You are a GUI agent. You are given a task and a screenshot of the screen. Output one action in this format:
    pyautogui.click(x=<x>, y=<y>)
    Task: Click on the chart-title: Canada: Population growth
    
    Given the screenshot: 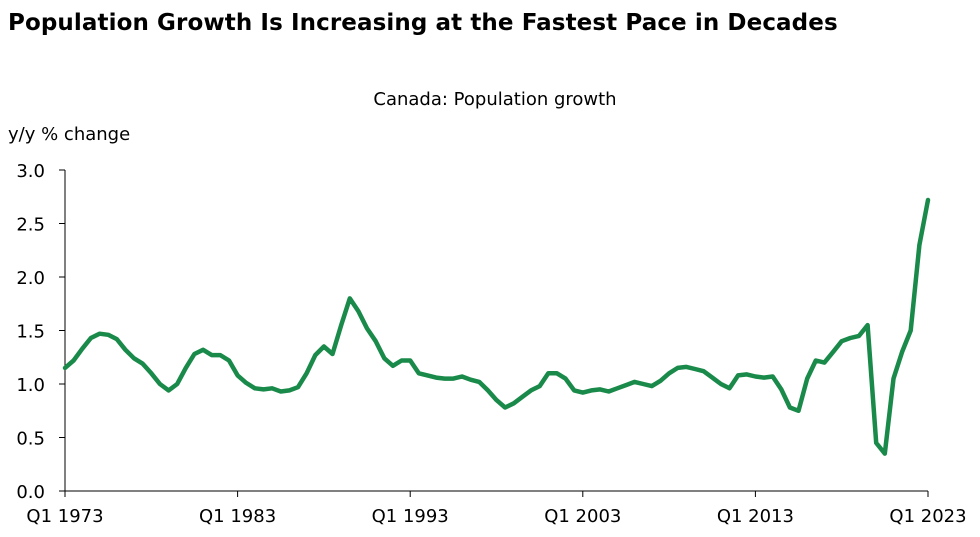 What is the action you would take?
    pyautogui.click(x=495, y=99)
    